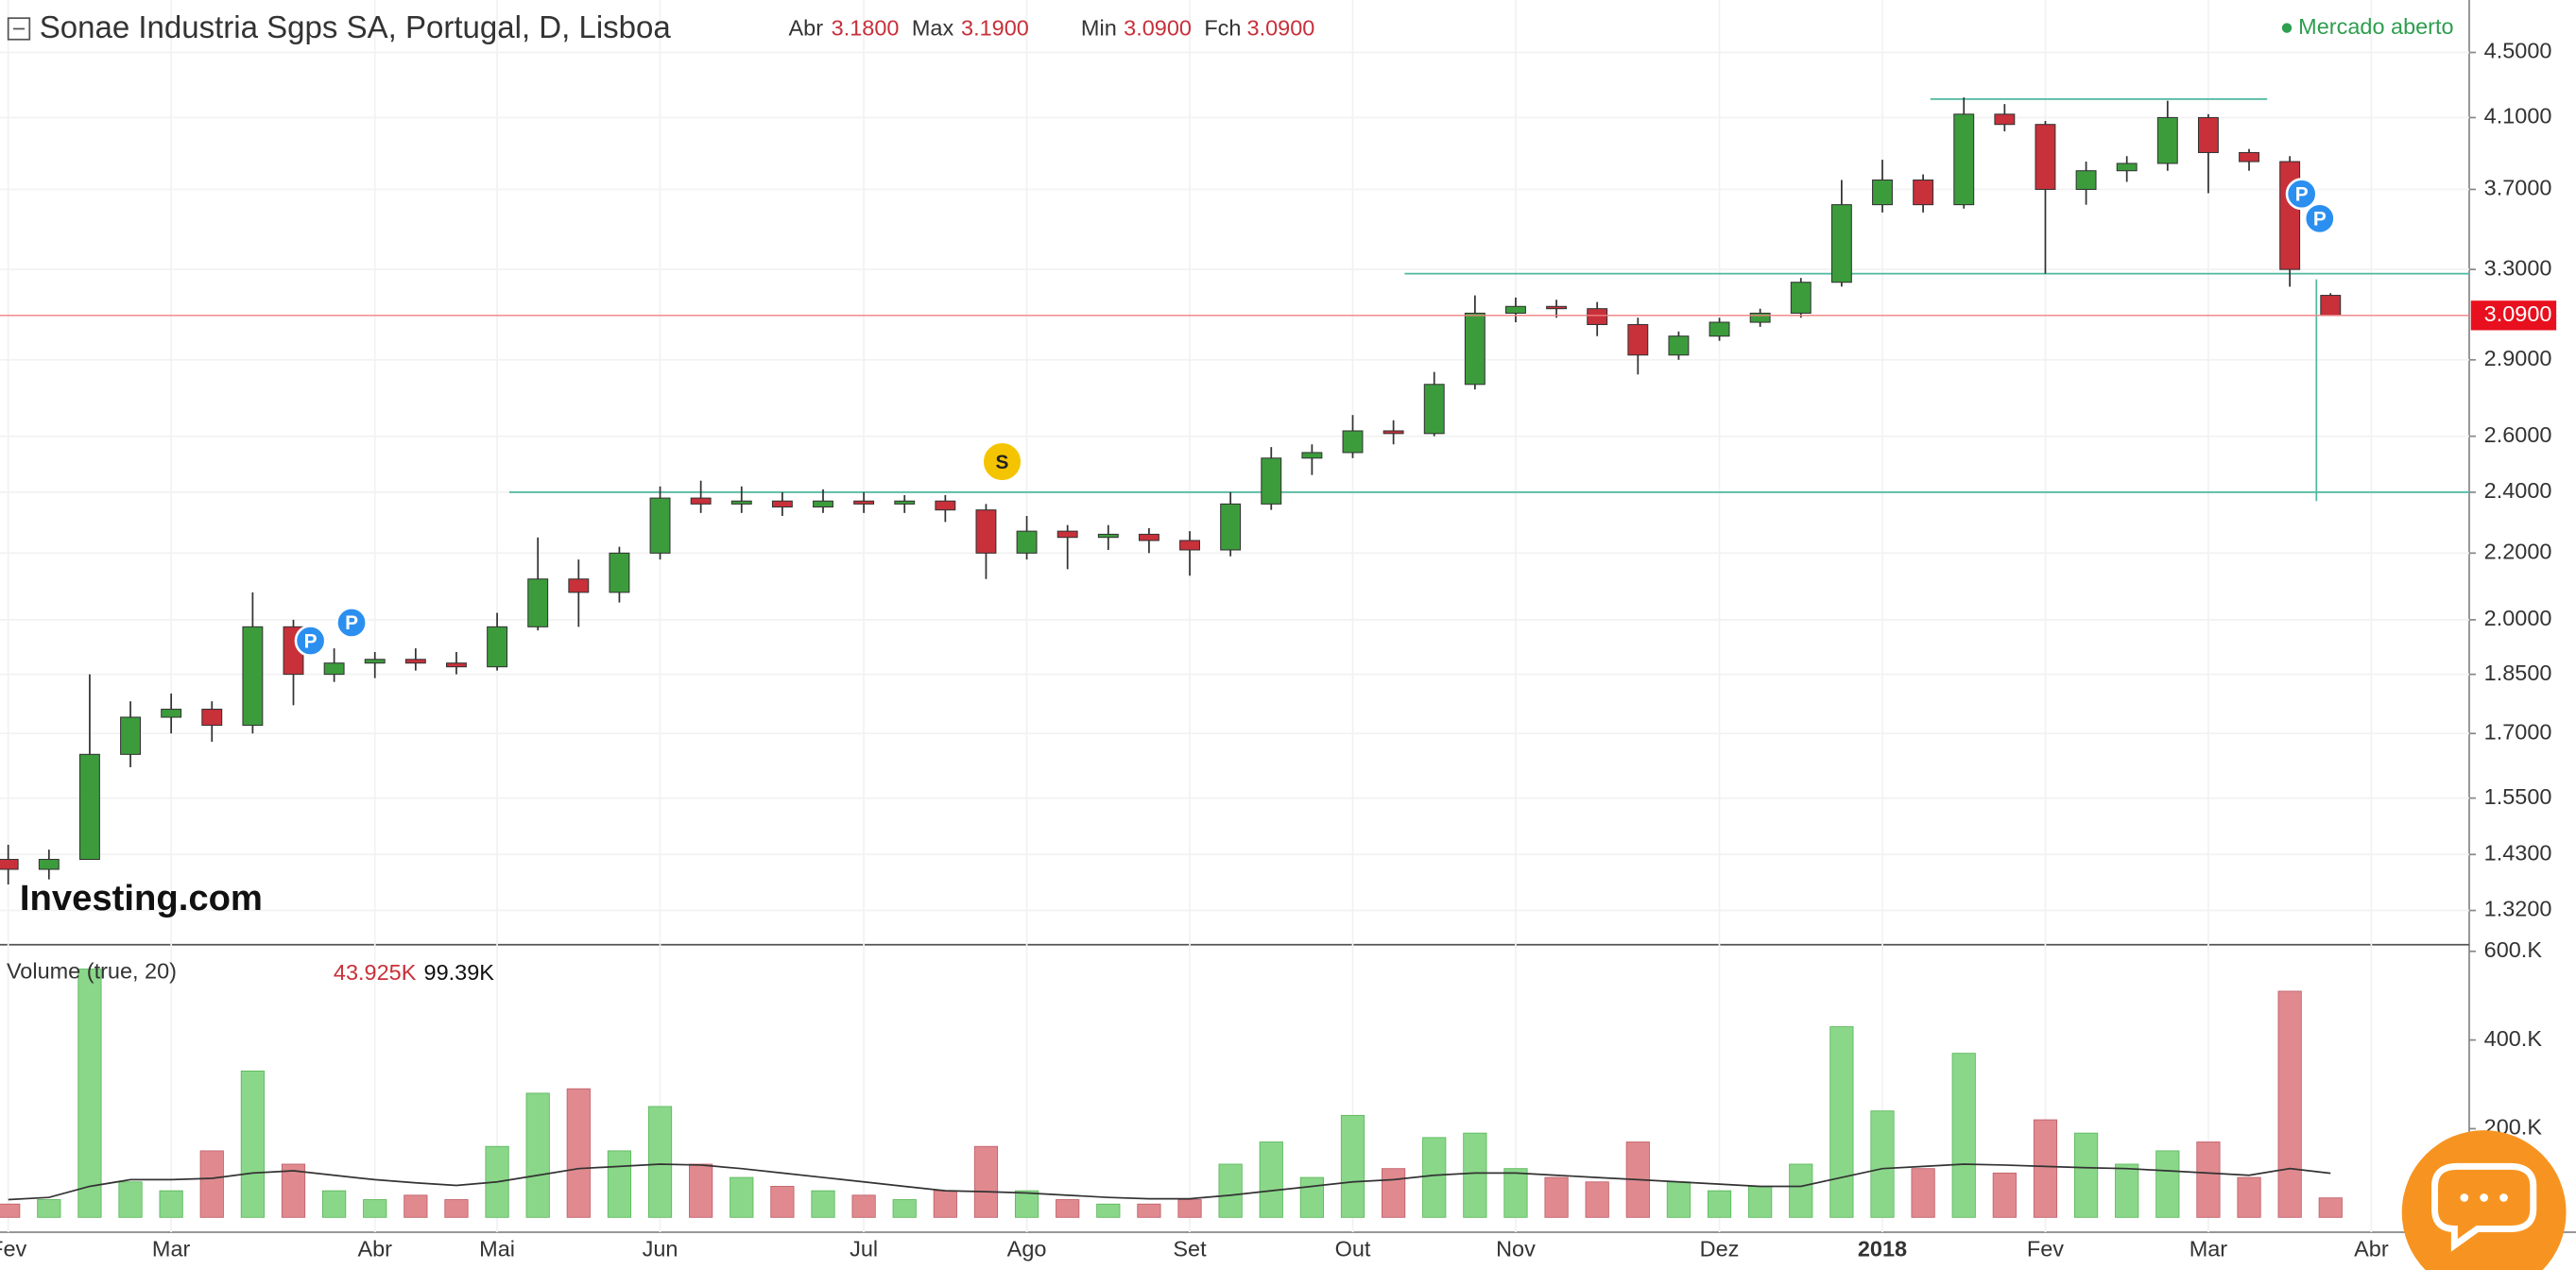 The height and width of the screenshot is (1270, 2576). I want to click on y-tick-label: 3.7000, so click(2518, 188).